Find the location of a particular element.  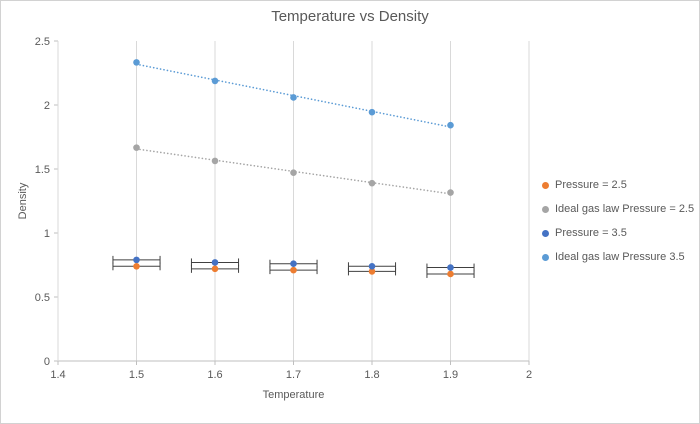

legend-label: Ideal gas law Pressure 3.5 is located at coordinates (620, 257).